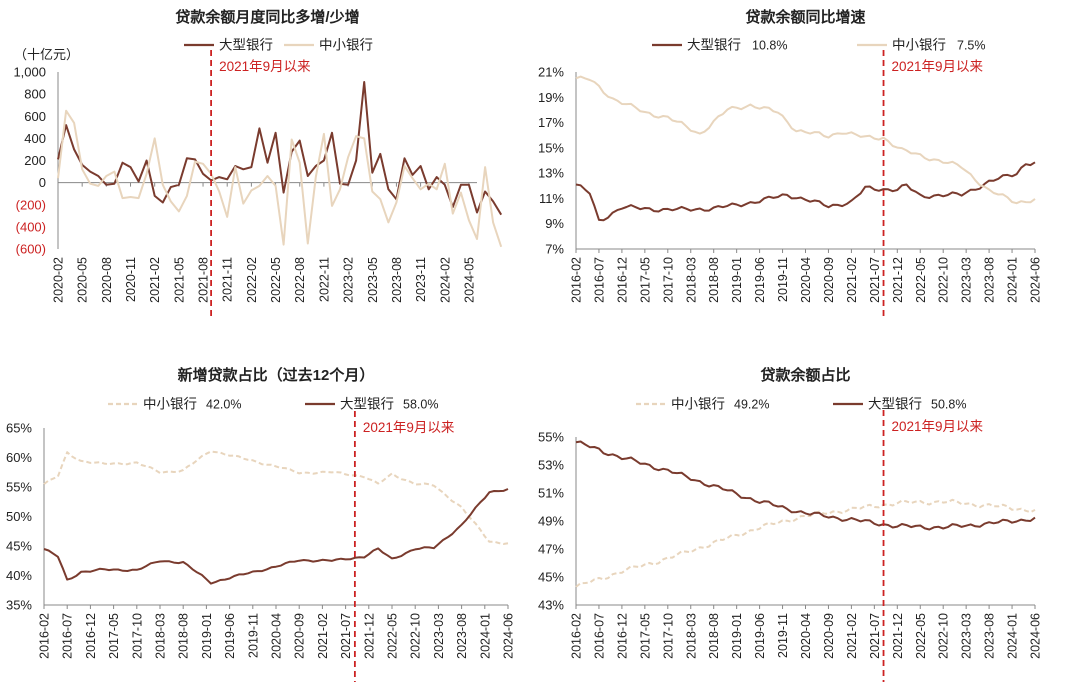  I want to click on y-tick-label: 9%, so click(554, 223).